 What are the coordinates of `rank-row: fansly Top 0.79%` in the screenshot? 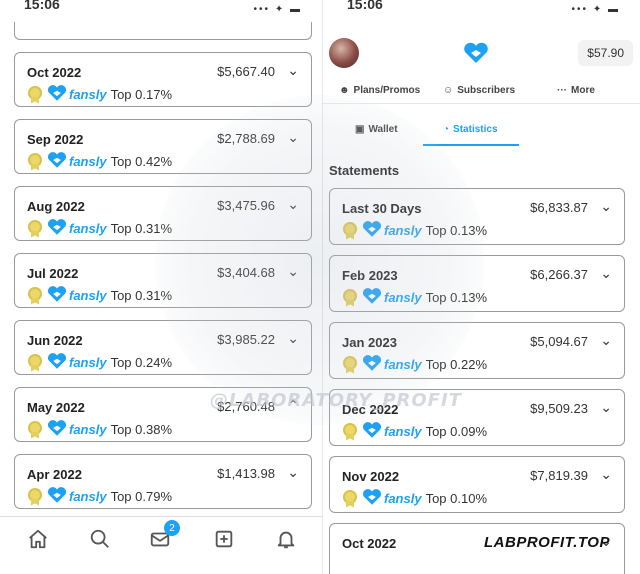 It's located at (99, 496).